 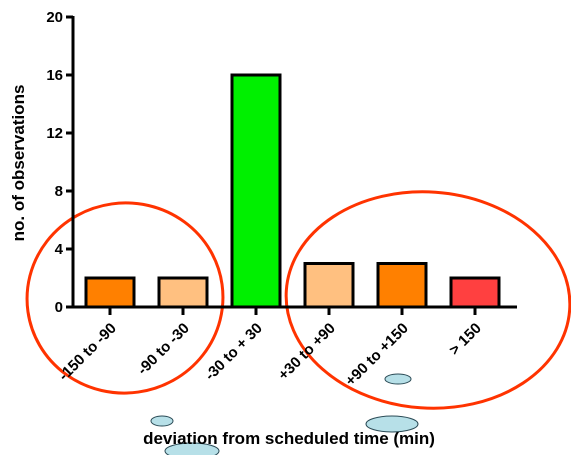 I want to click on y-tick-label-12: 12, so click(x=54, y=133).